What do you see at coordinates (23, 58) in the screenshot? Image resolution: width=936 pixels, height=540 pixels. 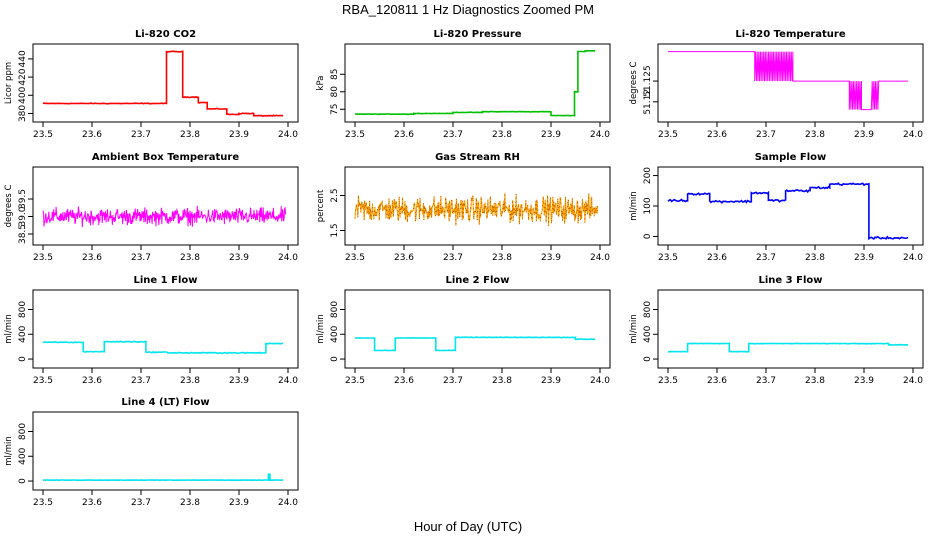 I see `y-tick-label: 440` at bounding box center [23, 58].